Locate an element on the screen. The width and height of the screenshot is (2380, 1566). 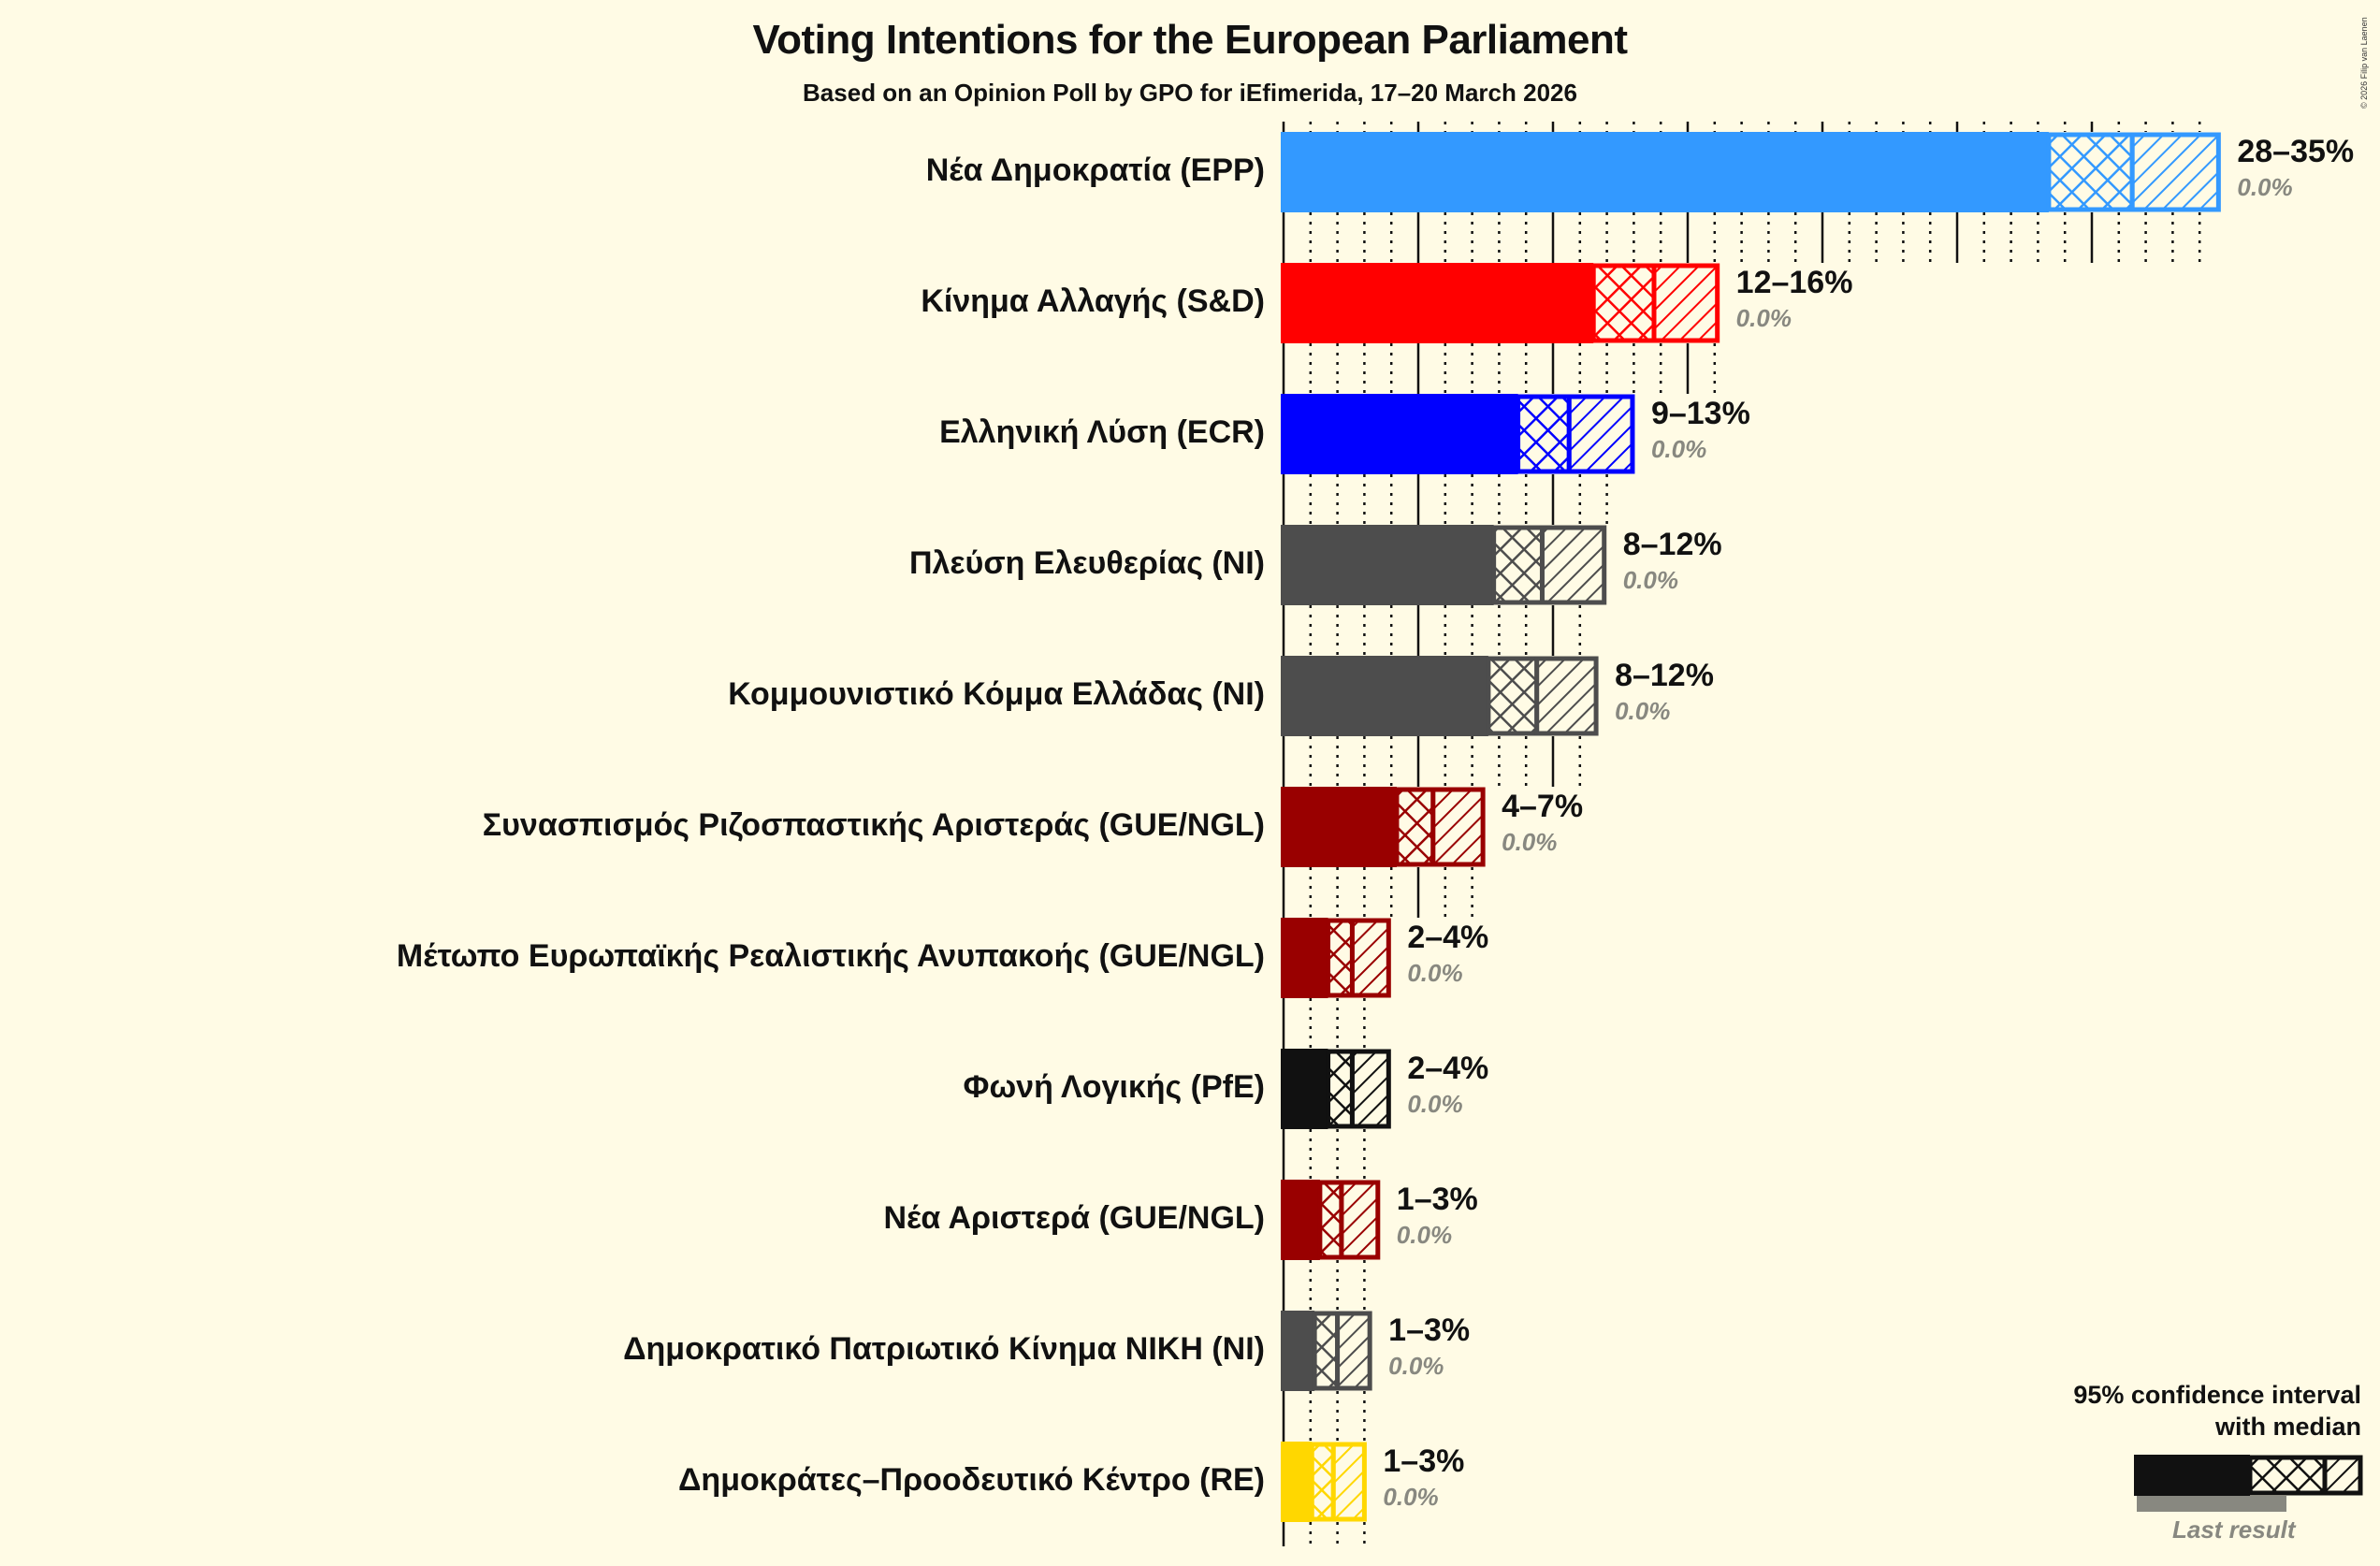
legend-line-1: 95% confidence interval is located at coordinates (2217, 1395).